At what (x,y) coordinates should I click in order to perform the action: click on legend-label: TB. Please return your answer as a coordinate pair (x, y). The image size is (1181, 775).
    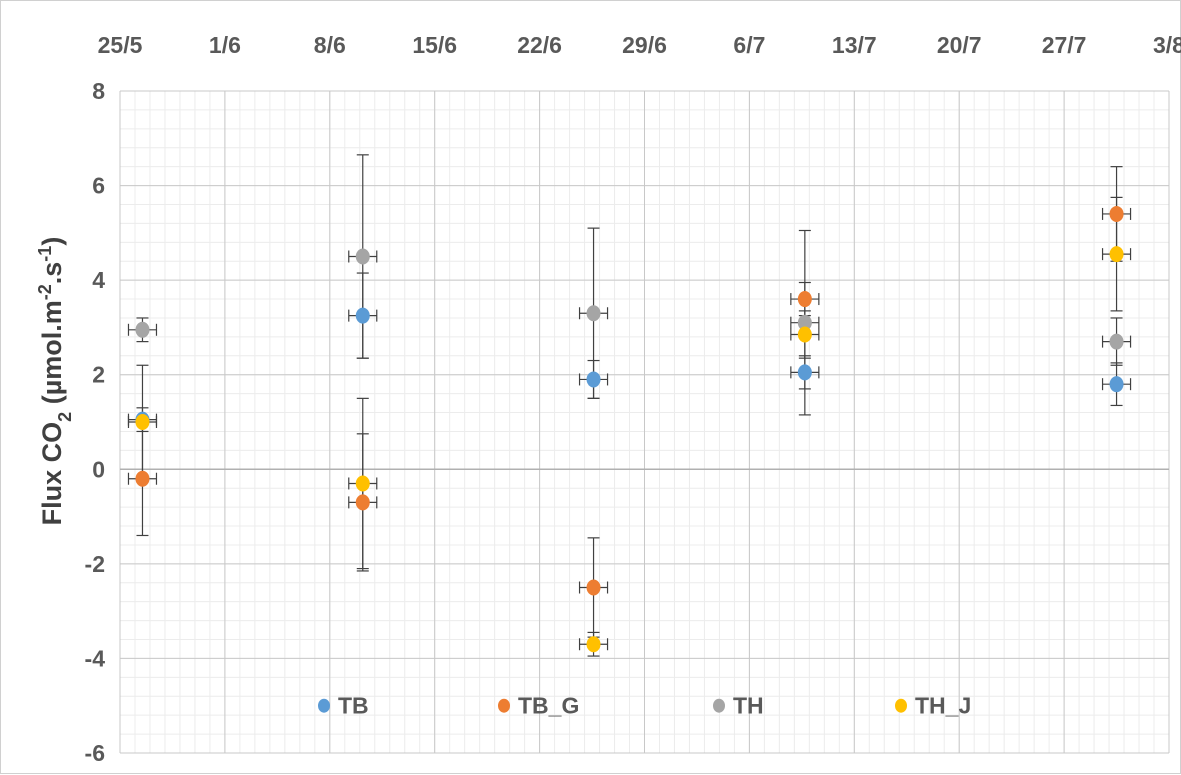
    Looking at the image, I should click on (353, 706).